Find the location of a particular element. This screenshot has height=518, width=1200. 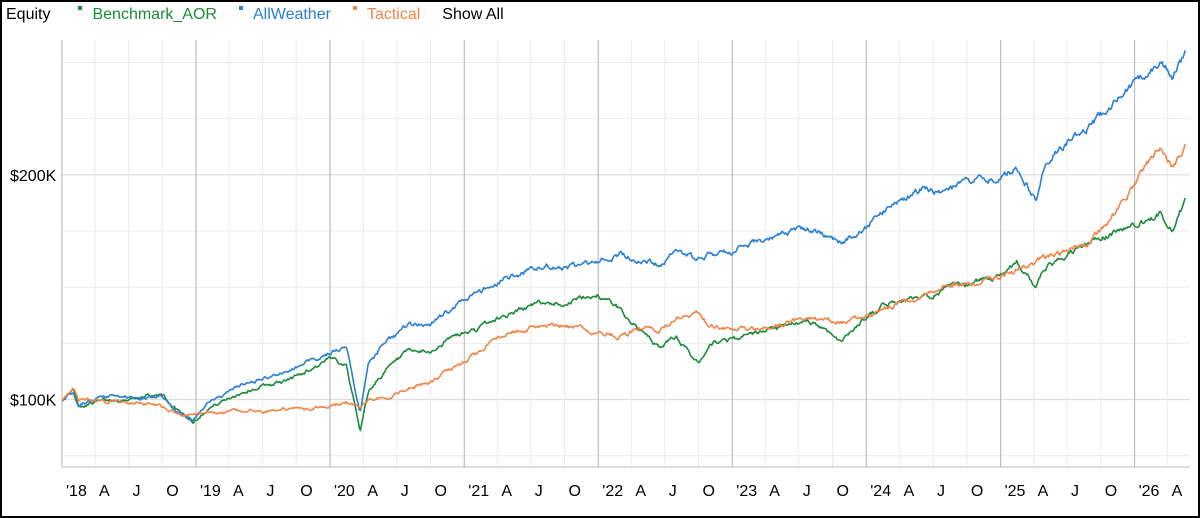

legend-label-benchmark-aor: Benchmark_AOR is located at coordinates (154, 14).